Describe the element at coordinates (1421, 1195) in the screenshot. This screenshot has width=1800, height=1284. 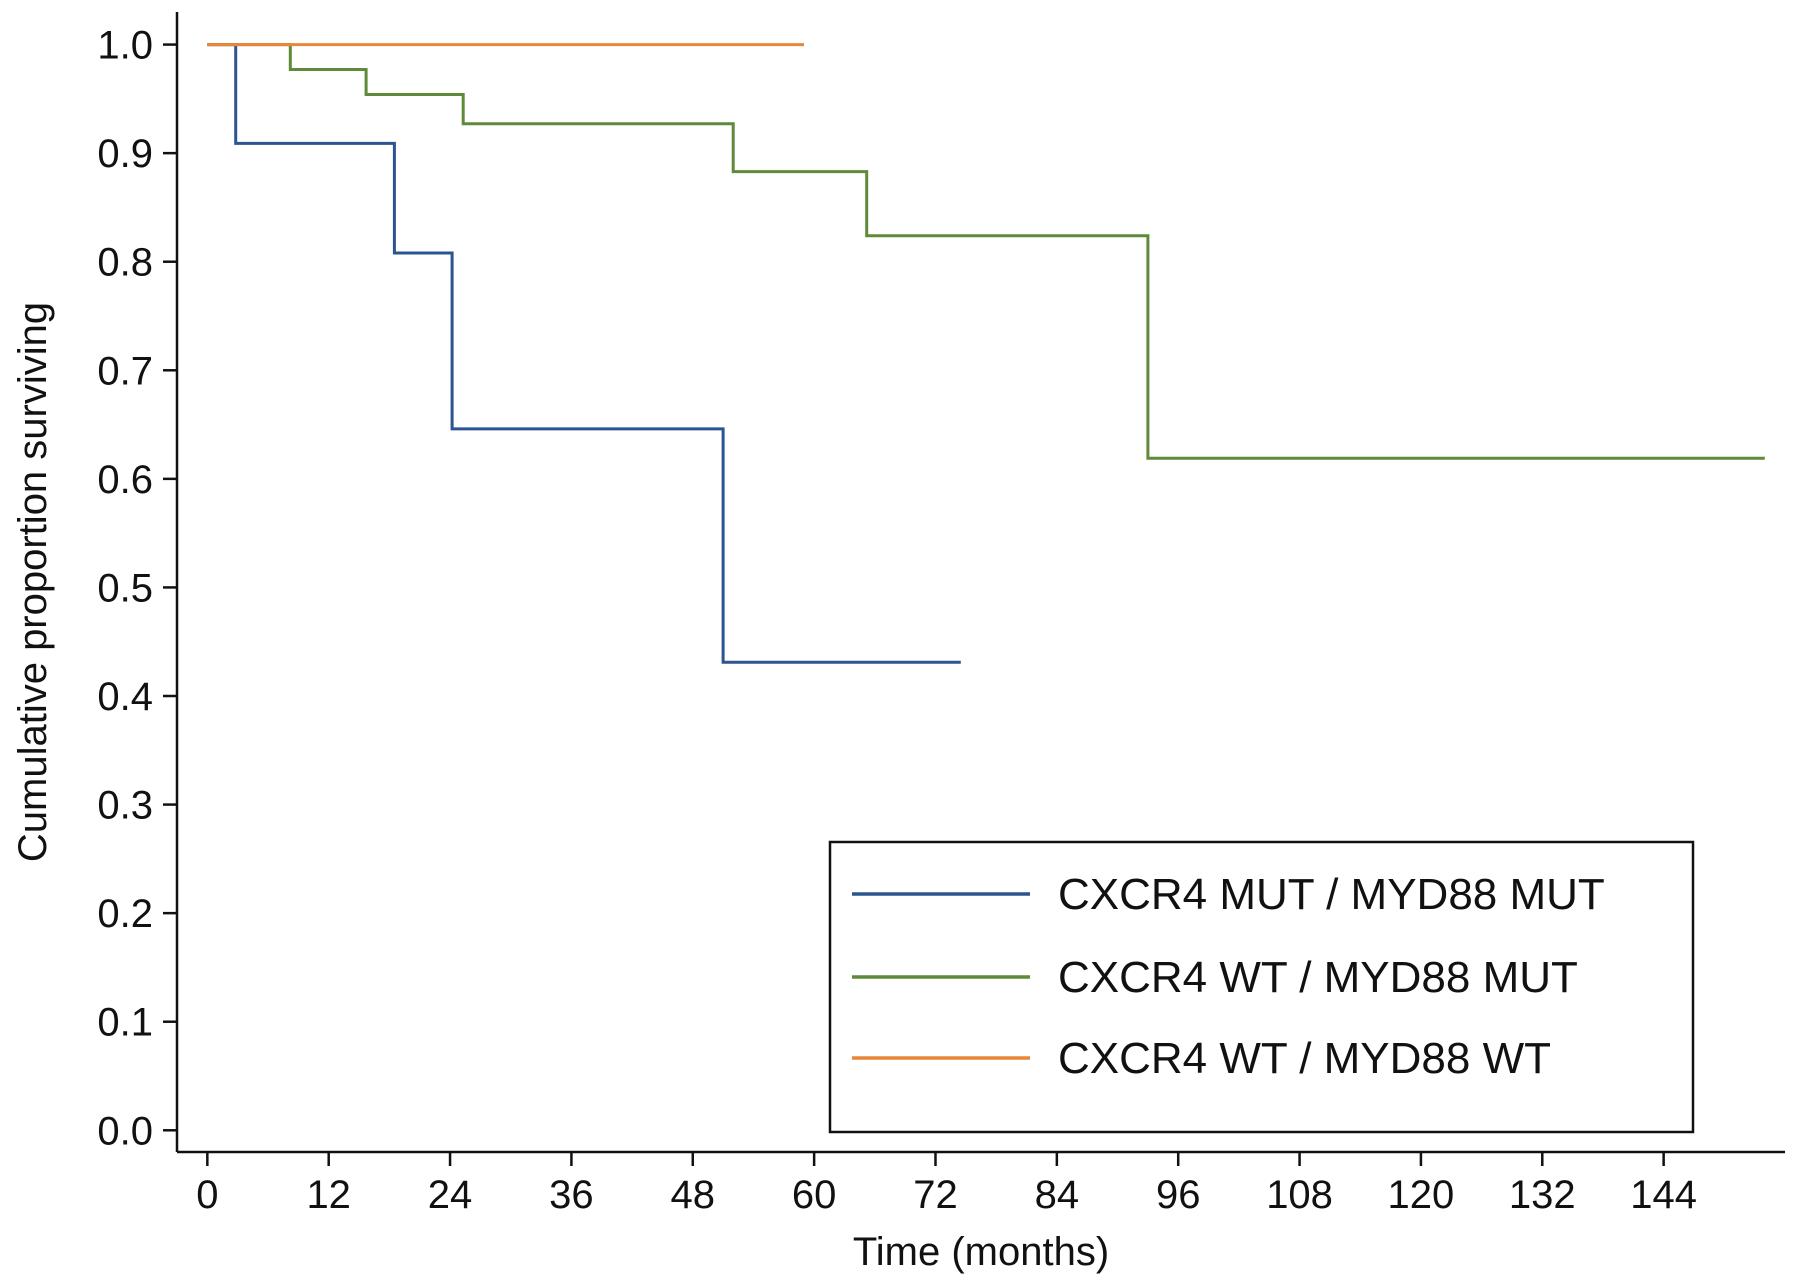
I see `x-tick-label: 120` at that location.